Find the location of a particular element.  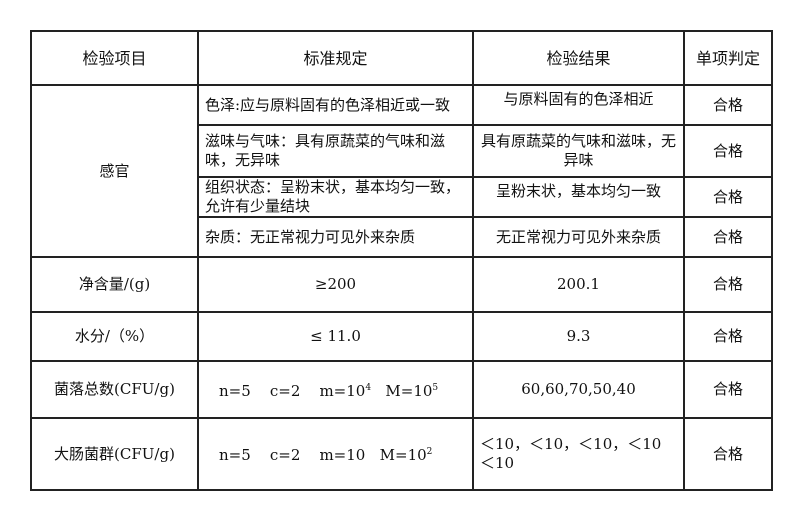

limit-M-exponent: 2 is located at coordinates (429, 452).